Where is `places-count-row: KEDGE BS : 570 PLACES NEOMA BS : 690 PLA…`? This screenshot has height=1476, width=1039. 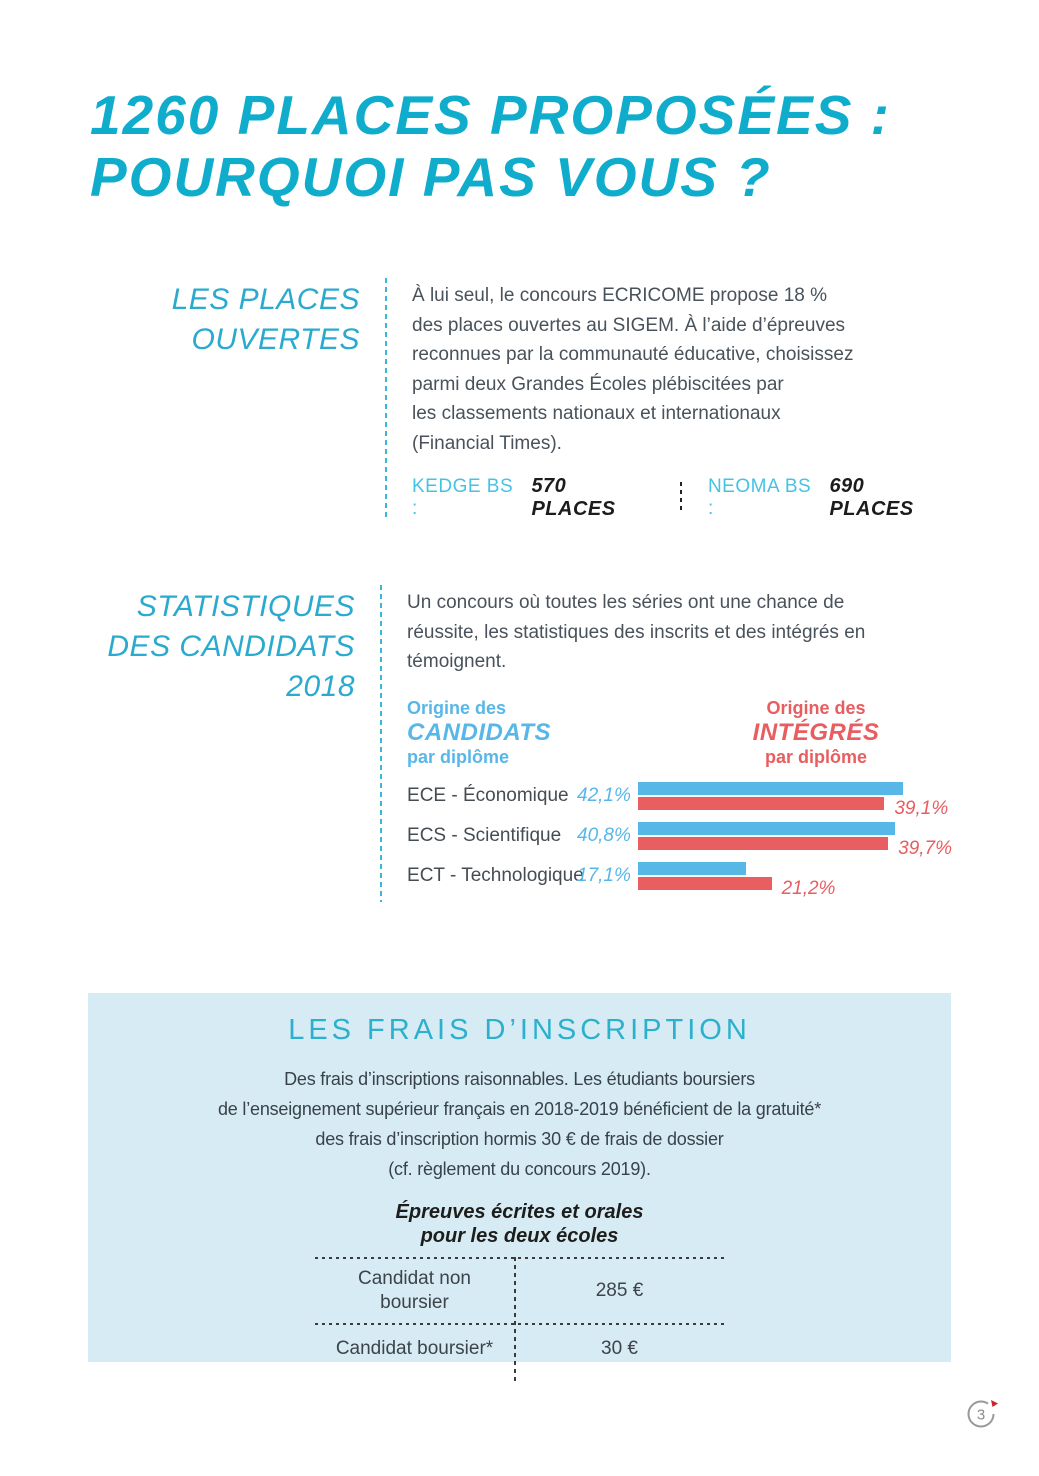 places-count-row: KEDGE BS : 570 PLACES NEOMA BS : 690 PLA… is located at coordinates (682, 498).